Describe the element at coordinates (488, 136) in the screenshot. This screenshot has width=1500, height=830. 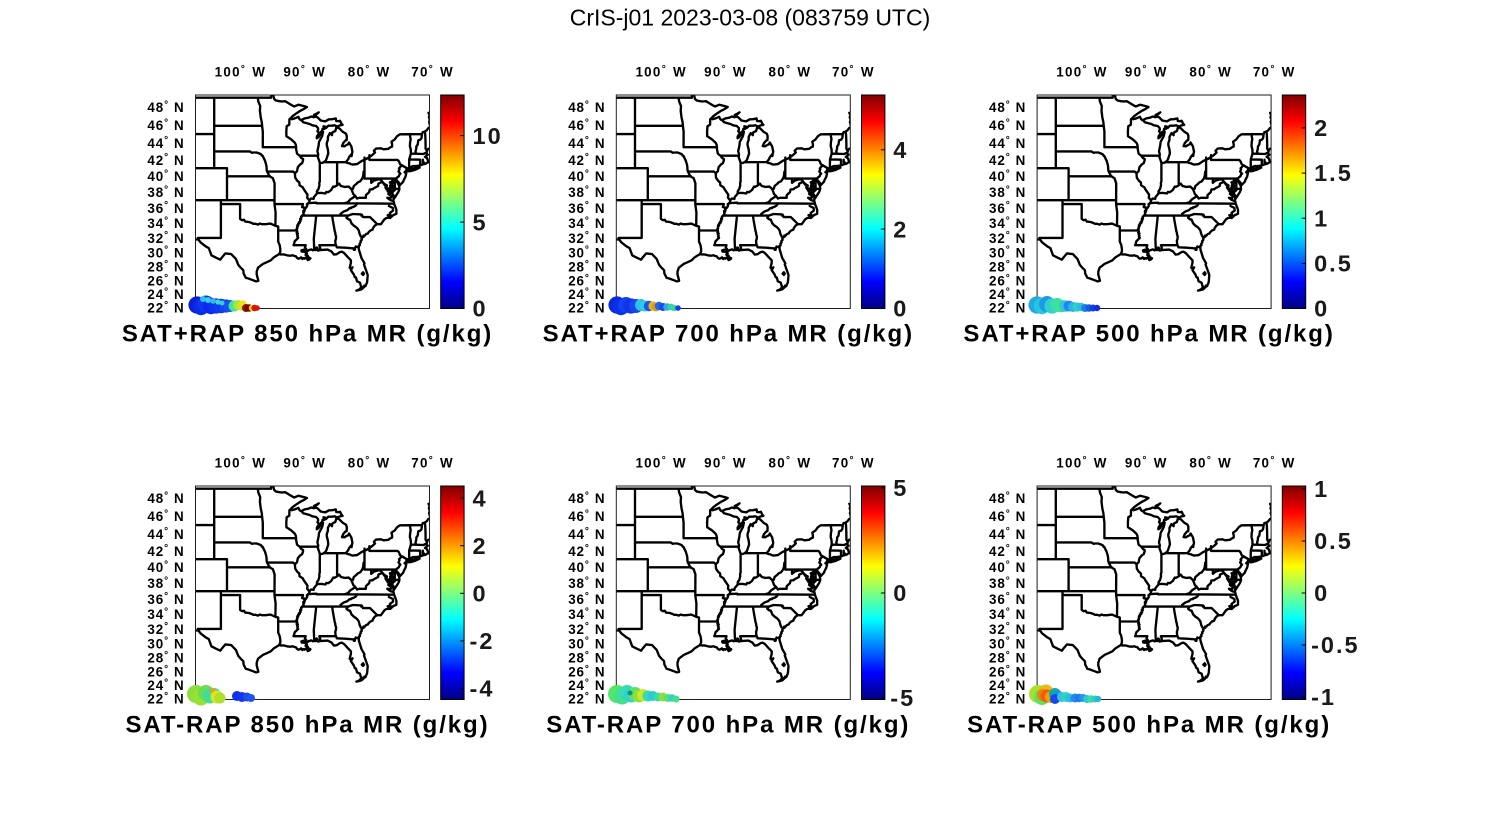
I see `svg-text: 10` at that location.